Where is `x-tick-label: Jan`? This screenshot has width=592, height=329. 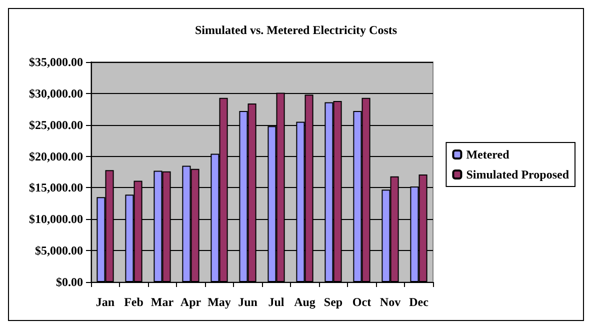 x-tick-label: Jan is located at coordinates (105, 302).